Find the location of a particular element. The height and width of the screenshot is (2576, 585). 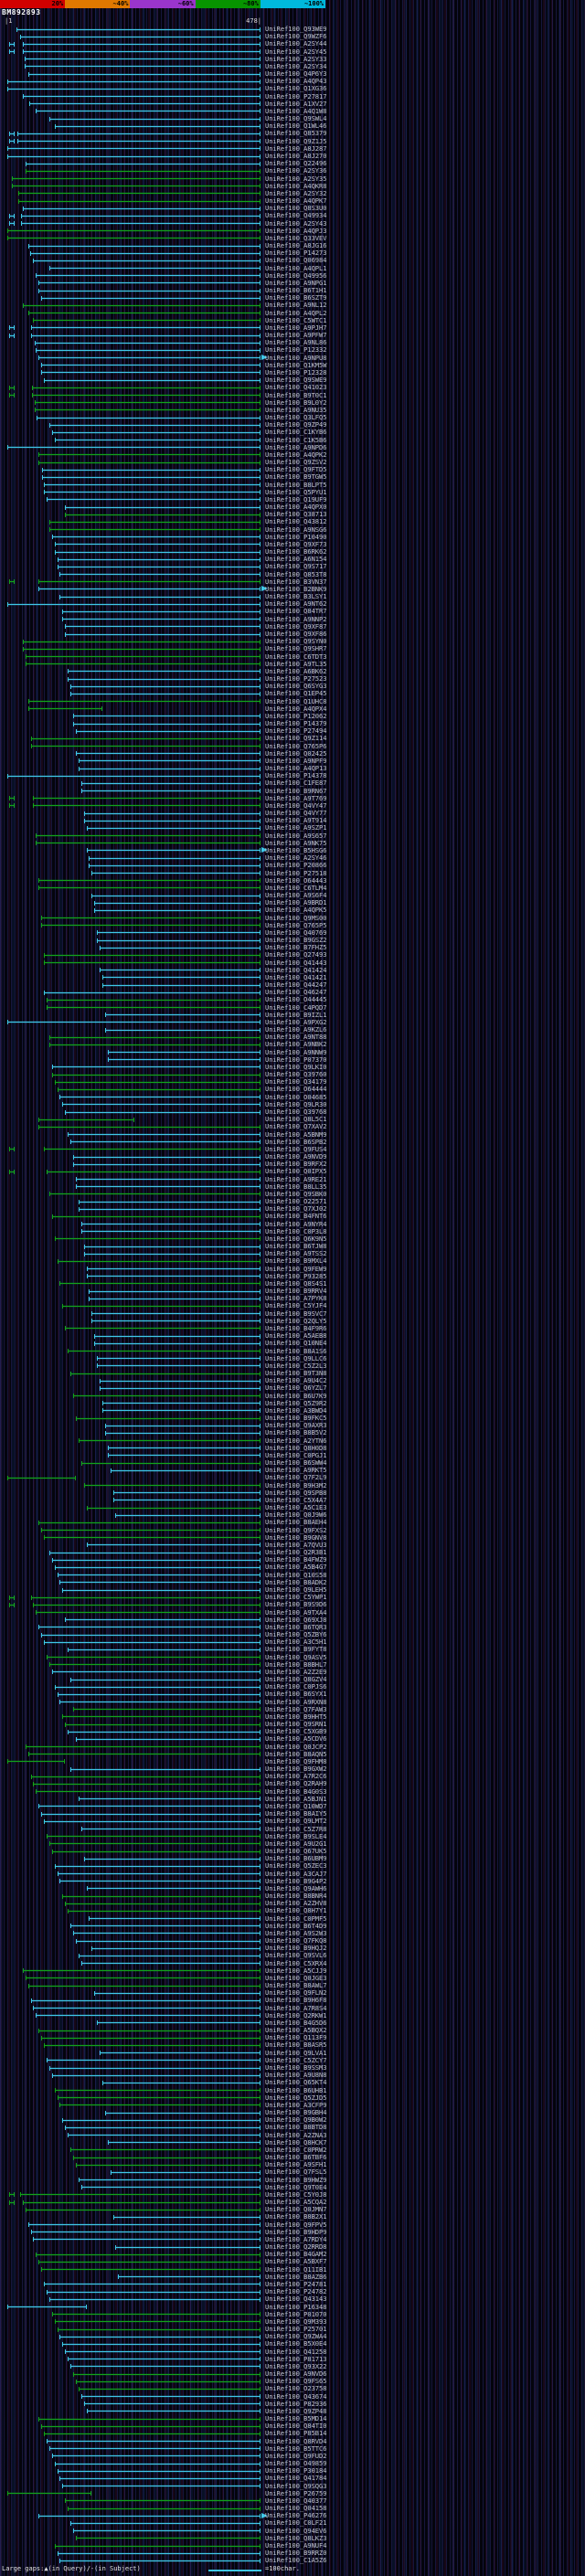

hit-label: UniRef100_Q69XJ8 is located at coordinates (296, 1620).